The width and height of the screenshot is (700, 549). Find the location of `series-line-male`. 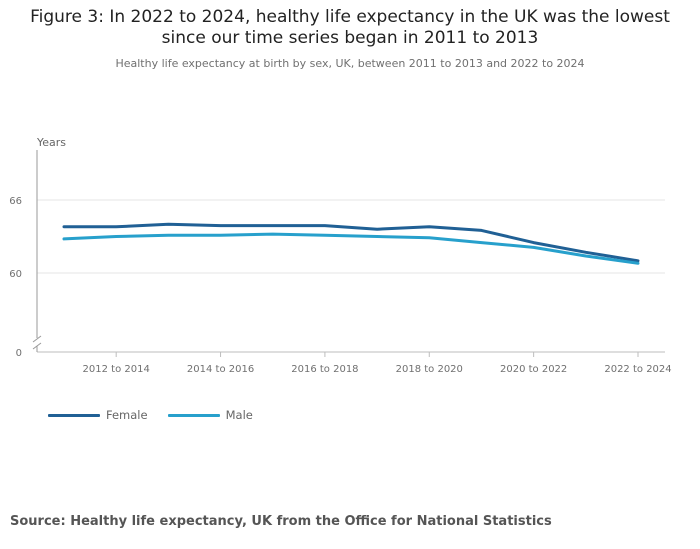

series-line-male is located at coordinates (351, 248).